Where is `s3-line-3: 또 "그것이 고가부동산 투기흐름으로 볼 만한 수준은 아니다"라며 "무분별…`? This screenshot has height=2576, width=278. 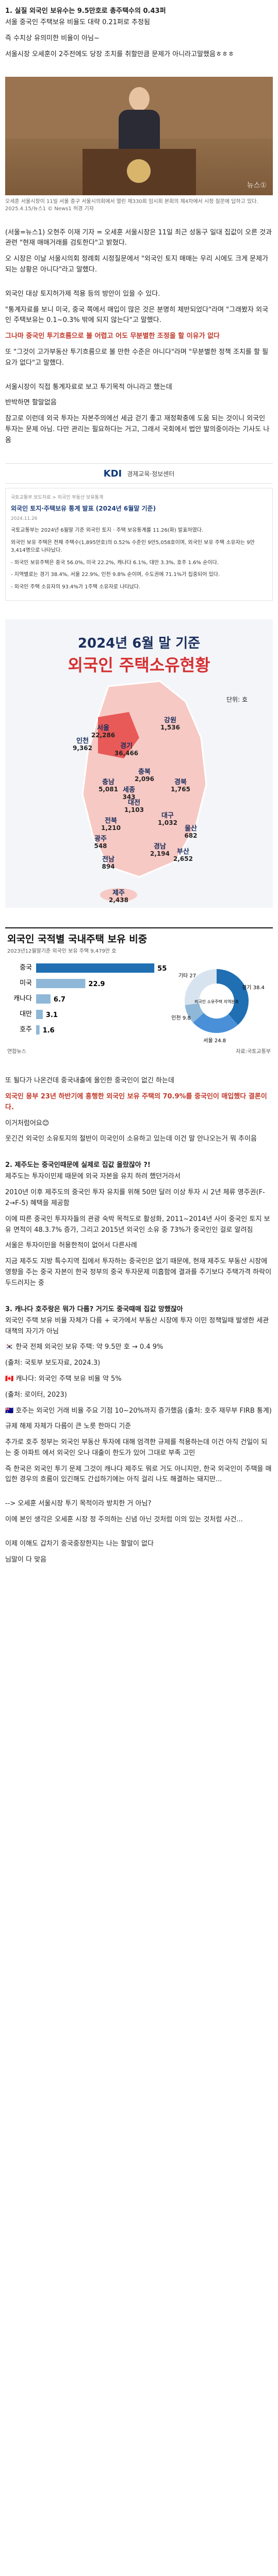 s3-line-3: 또 "그것이 고가부동산 투기흐름으로 볼 만한 수준은 아니다"라며 "무분별… is located at coordinates (137, 357).